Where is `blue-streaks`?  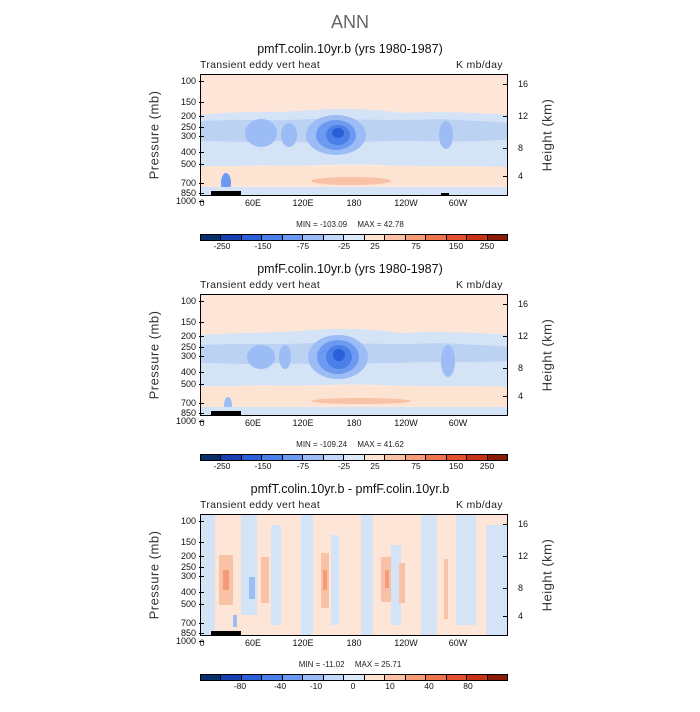 blue-streaks is located at coordinates (354, 575).